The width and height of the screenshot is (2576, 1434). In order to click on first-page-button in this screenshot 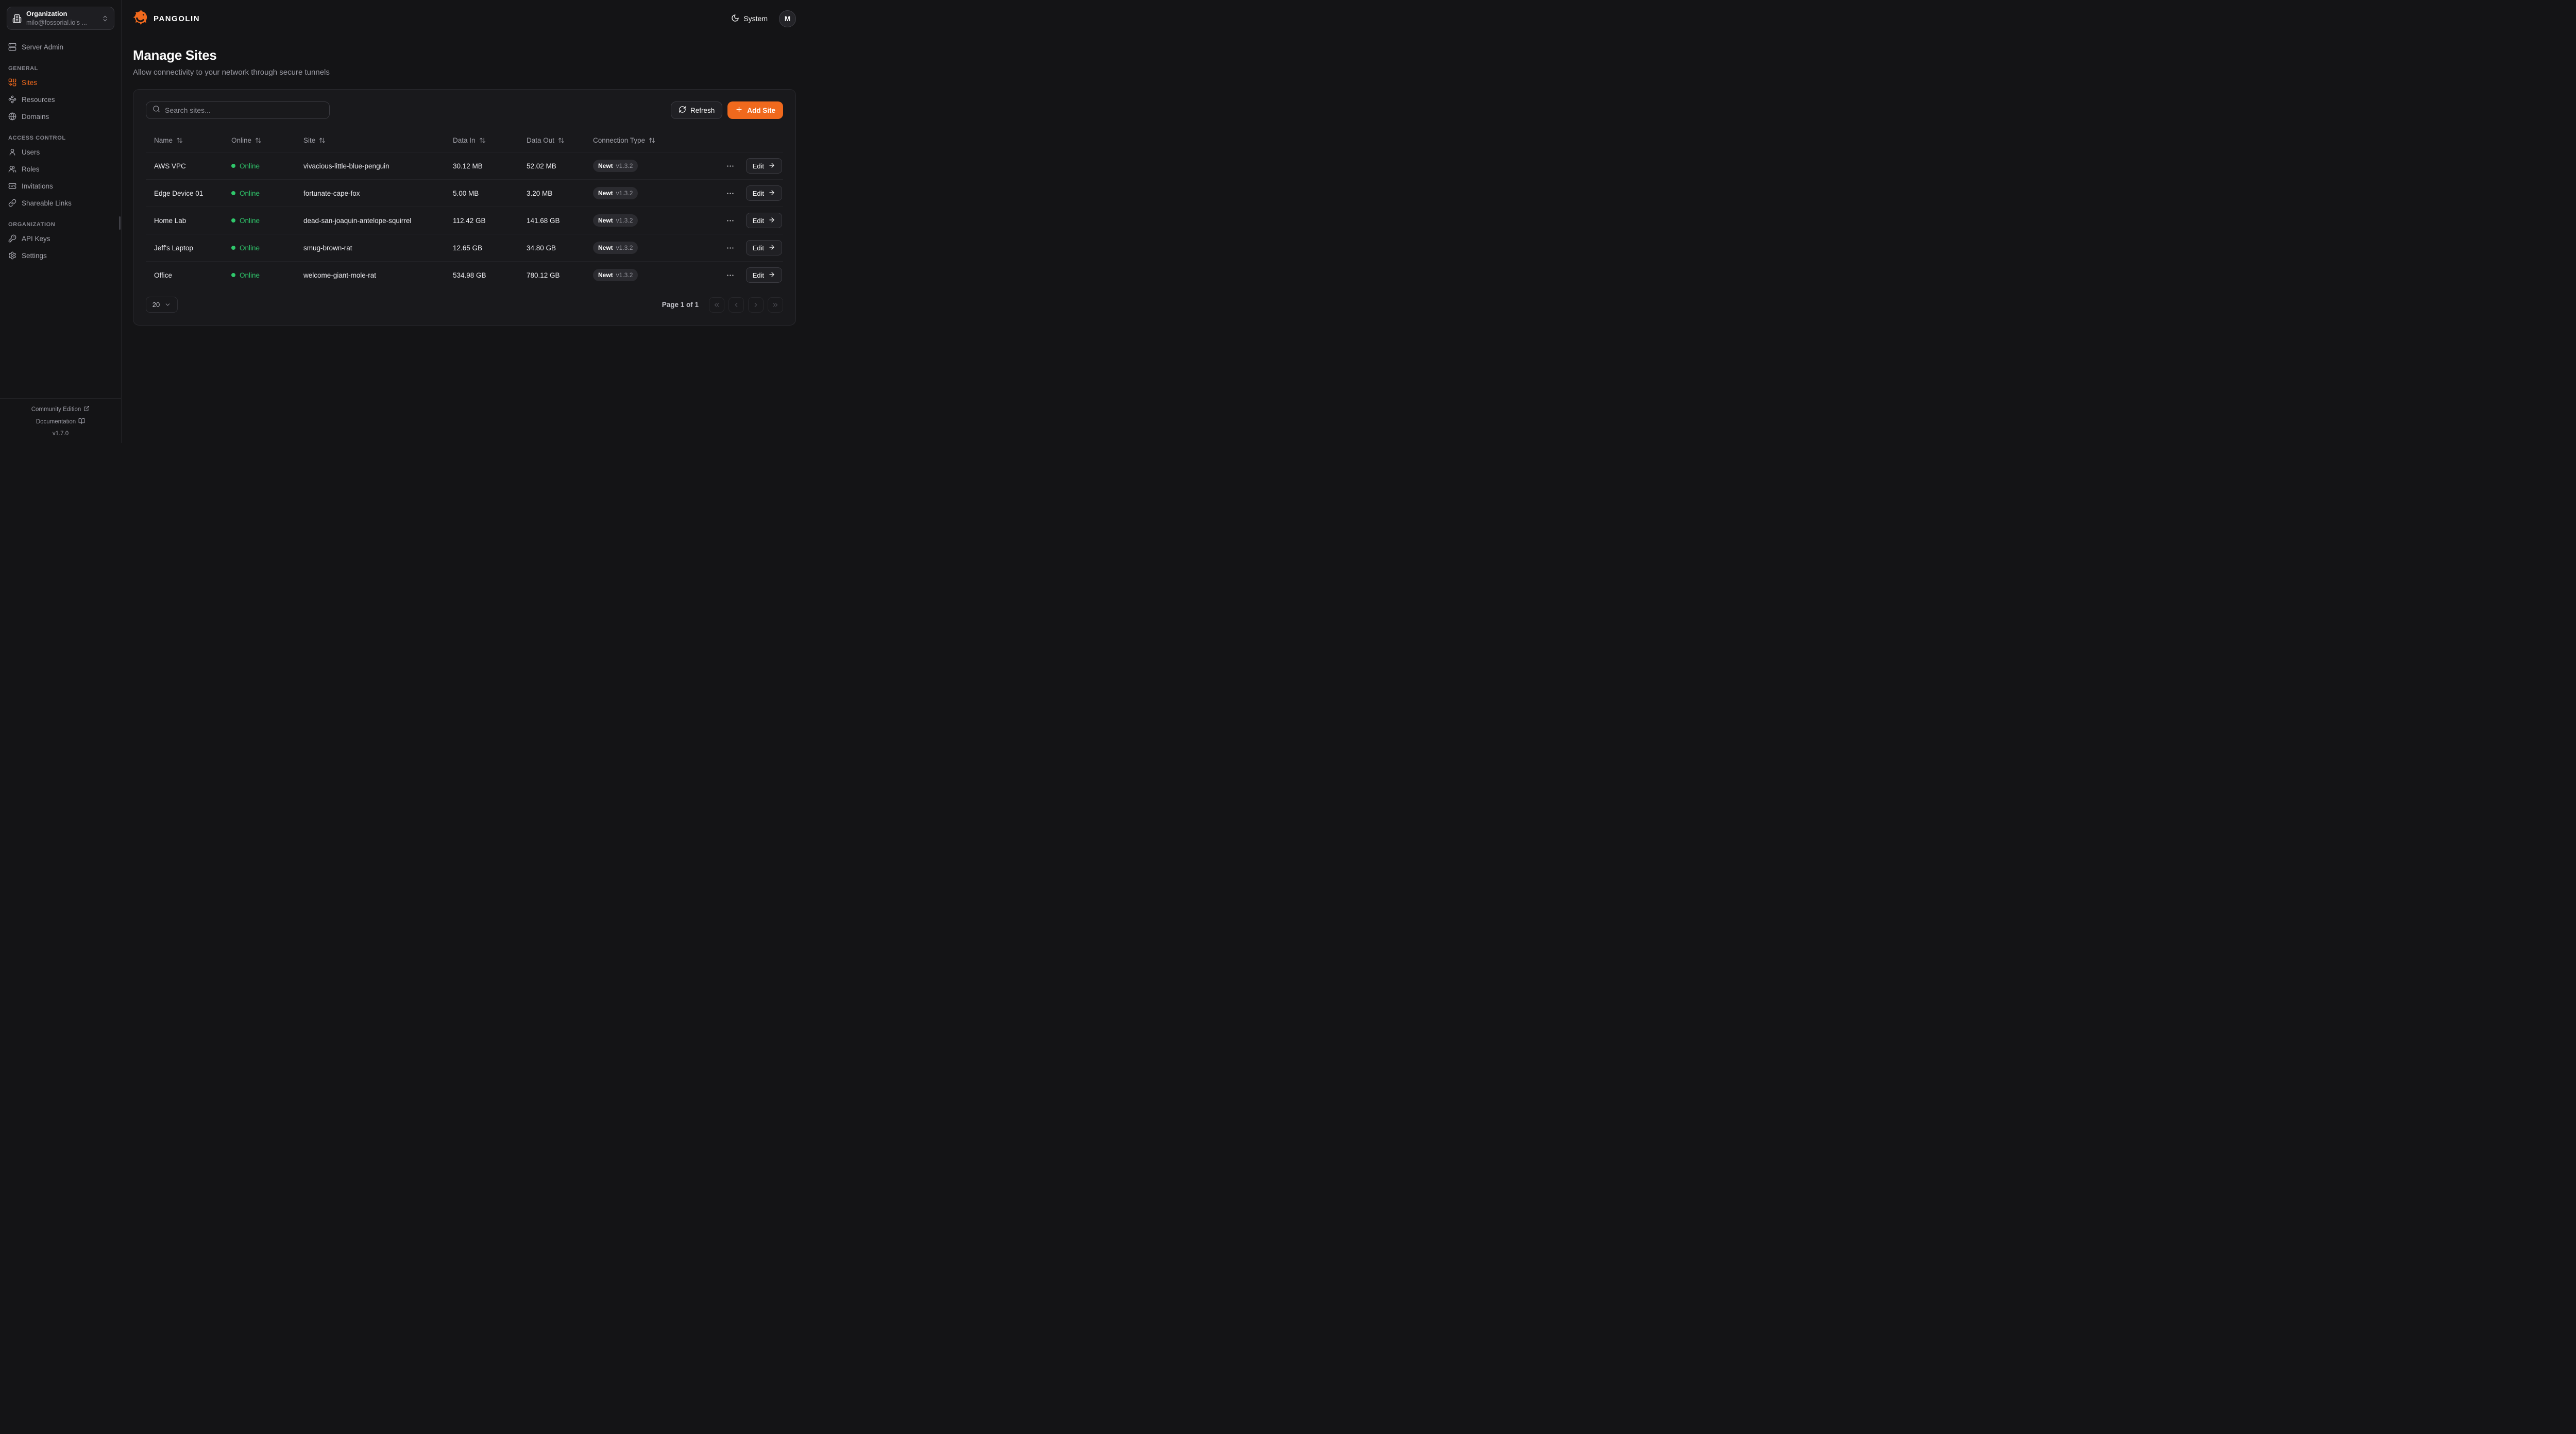, I will do `click(716, 305)`.